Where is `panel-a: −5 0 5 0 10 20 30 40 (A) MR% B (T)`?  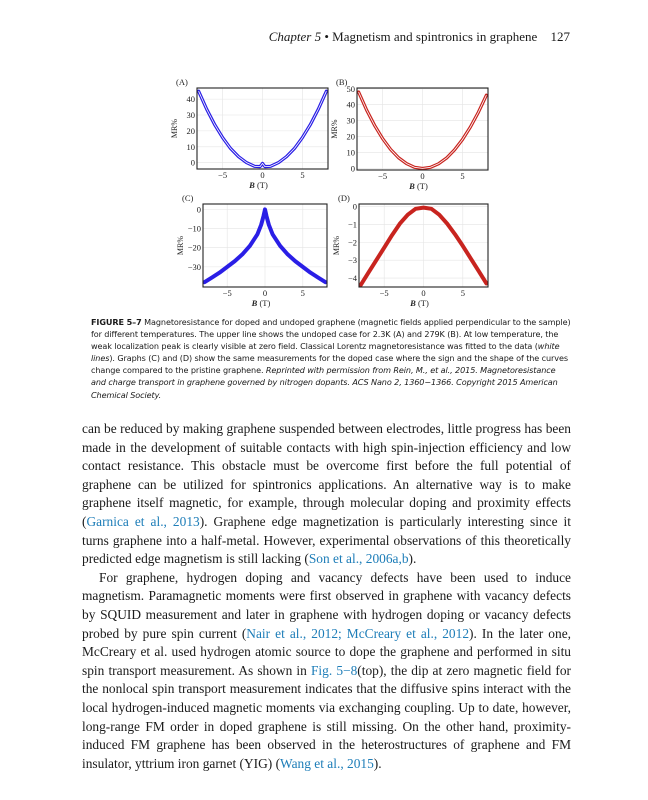
panel-a: −5 0 5 0 10 20 30 40 (A) MR% B (T) is located at coordinates (249, 133).